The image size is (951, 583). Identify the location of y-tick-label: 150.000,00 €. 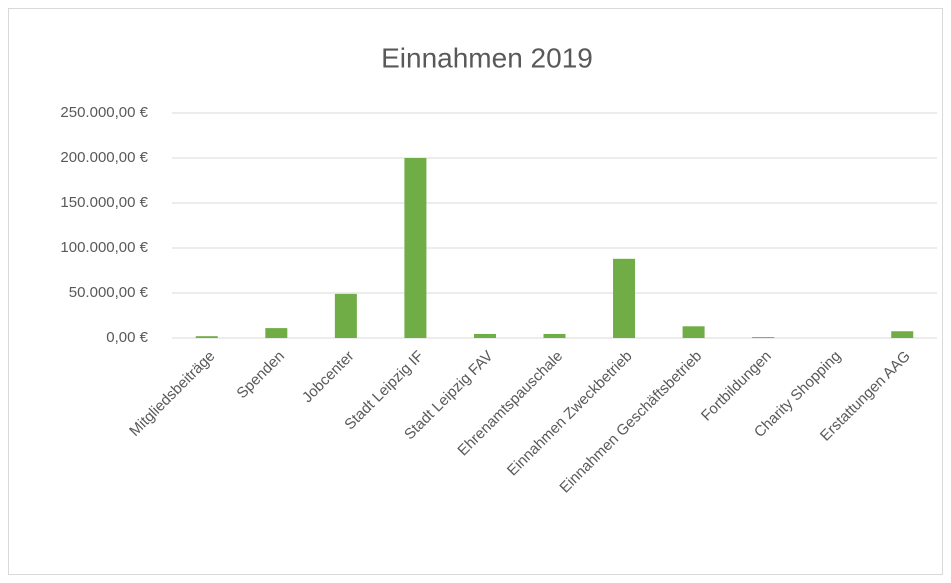
(104, 202).